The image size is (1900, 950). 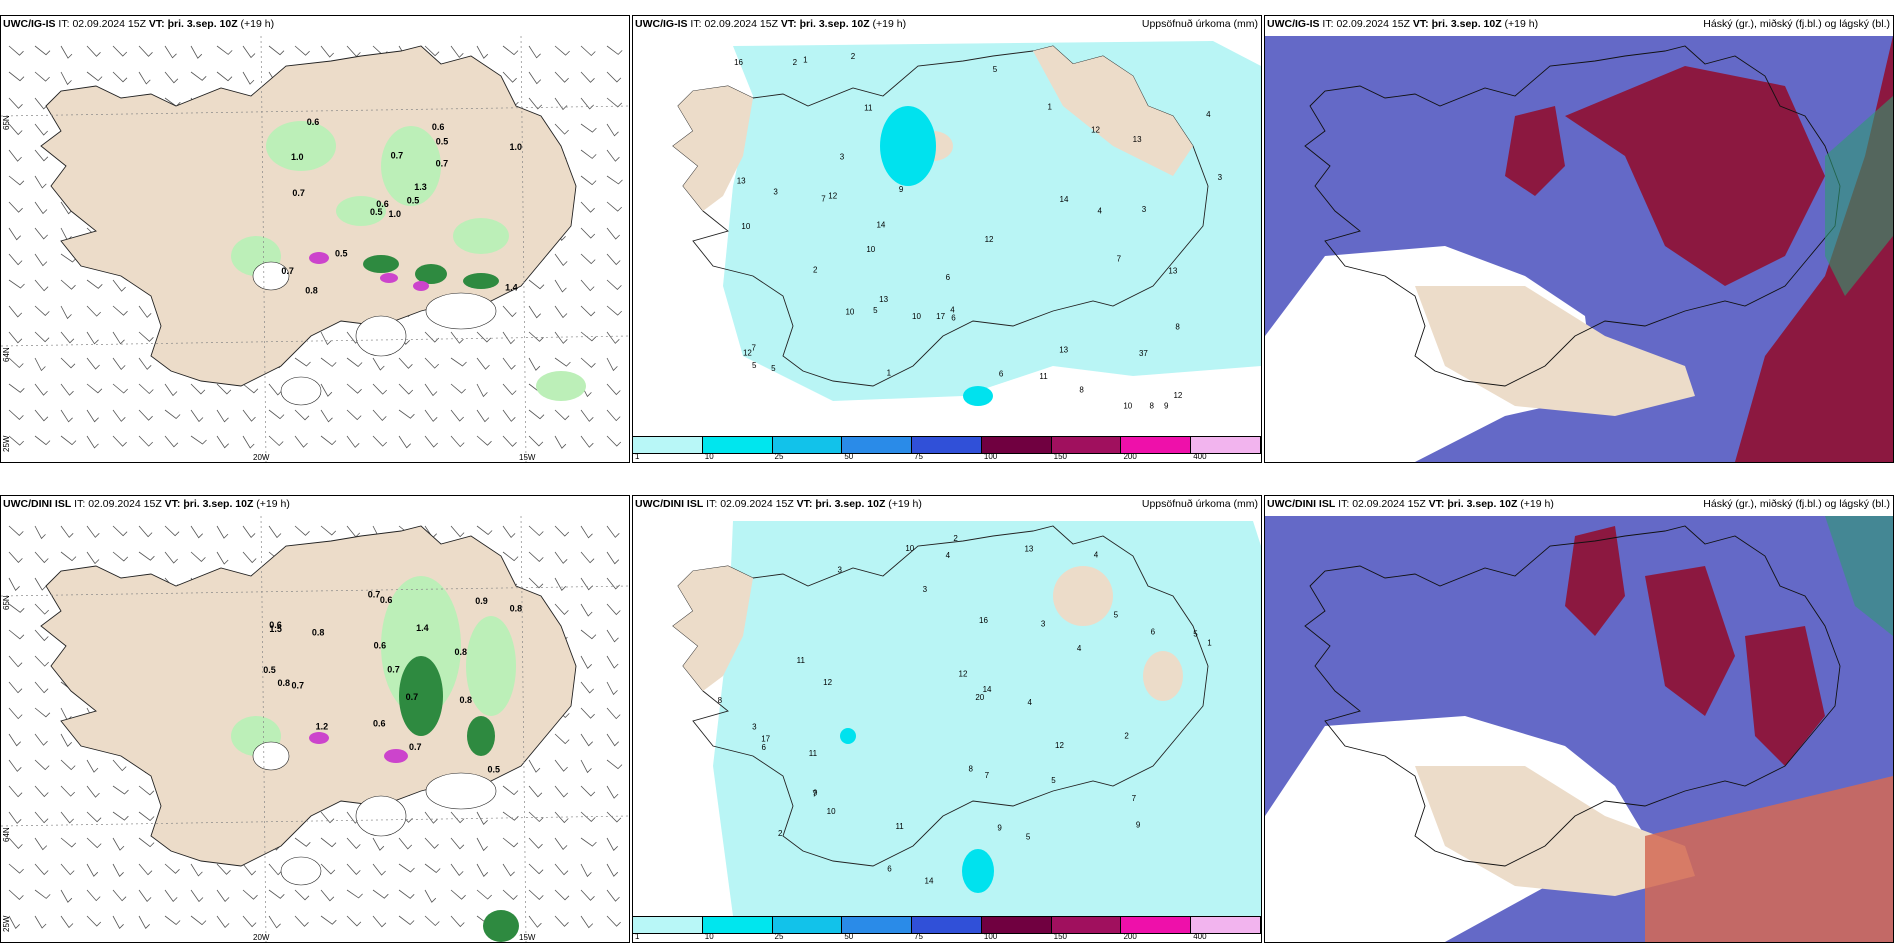 What do you see at coordinates (947, 449) in the screenshot?
I see `precip-colorbar: 1 10 25 50 75 100 150 200 400` at bounding box center [947, 449].